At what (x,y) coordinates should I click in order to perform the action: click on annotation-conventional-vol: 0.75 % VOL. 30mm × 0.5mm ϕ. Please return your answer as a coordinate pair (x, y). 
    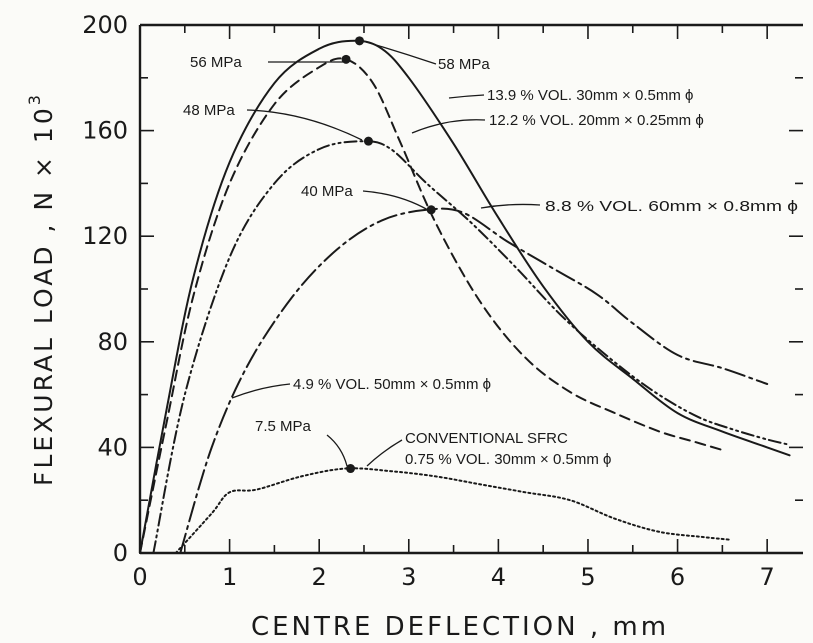
    Looking at the image, I should click on (508, 459).